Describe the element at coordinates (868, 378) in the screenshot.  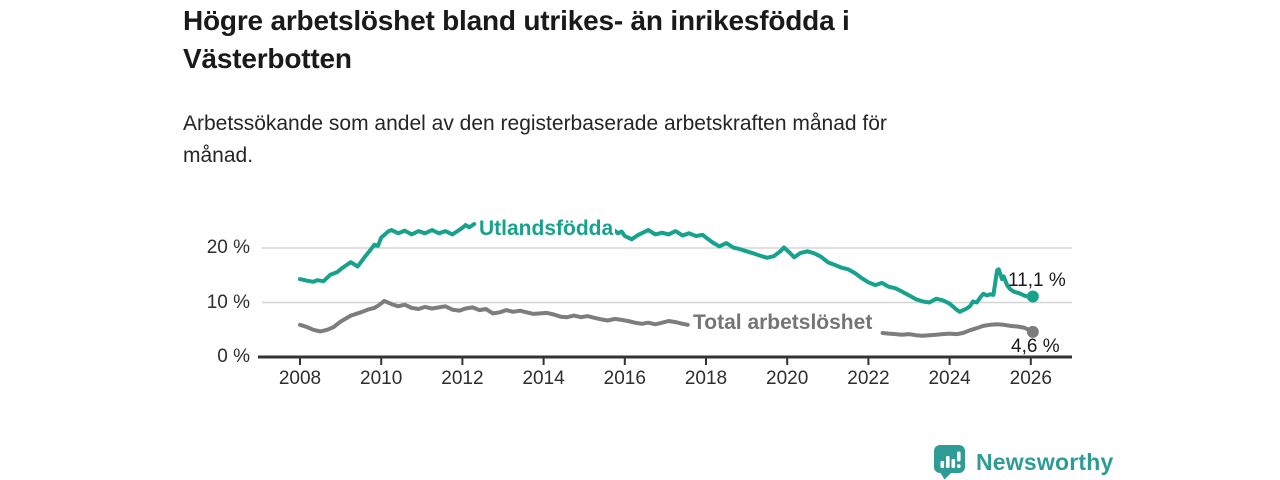
I see `x-tick-label: 2022` at that location.